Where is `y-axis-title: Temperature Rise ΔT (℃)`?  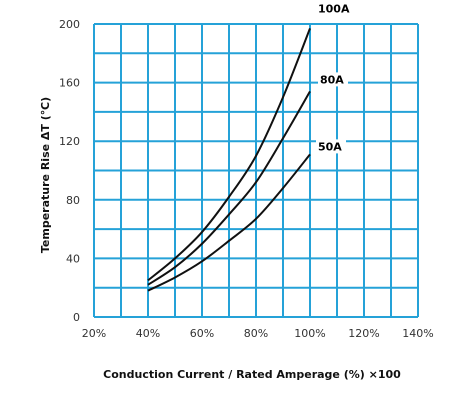
y-axis-title: Temperature Rise ΔT (℃) is located at coordinates (45, 175).